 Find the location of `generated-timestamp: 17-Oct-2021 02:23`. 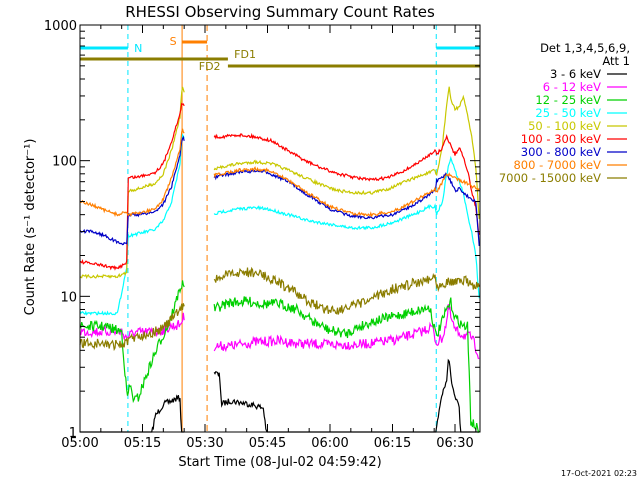

generated-timestamp: 17-Oct-2021 02:23 is located at coordinates (599, 473).